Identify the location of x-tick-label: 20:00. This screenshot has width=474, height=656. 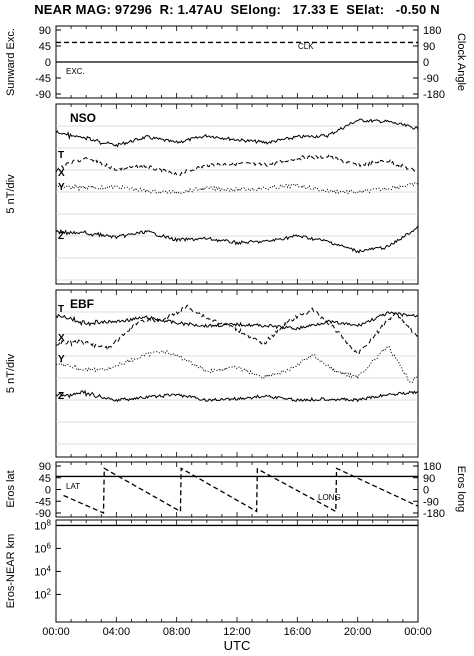
(358, 632).